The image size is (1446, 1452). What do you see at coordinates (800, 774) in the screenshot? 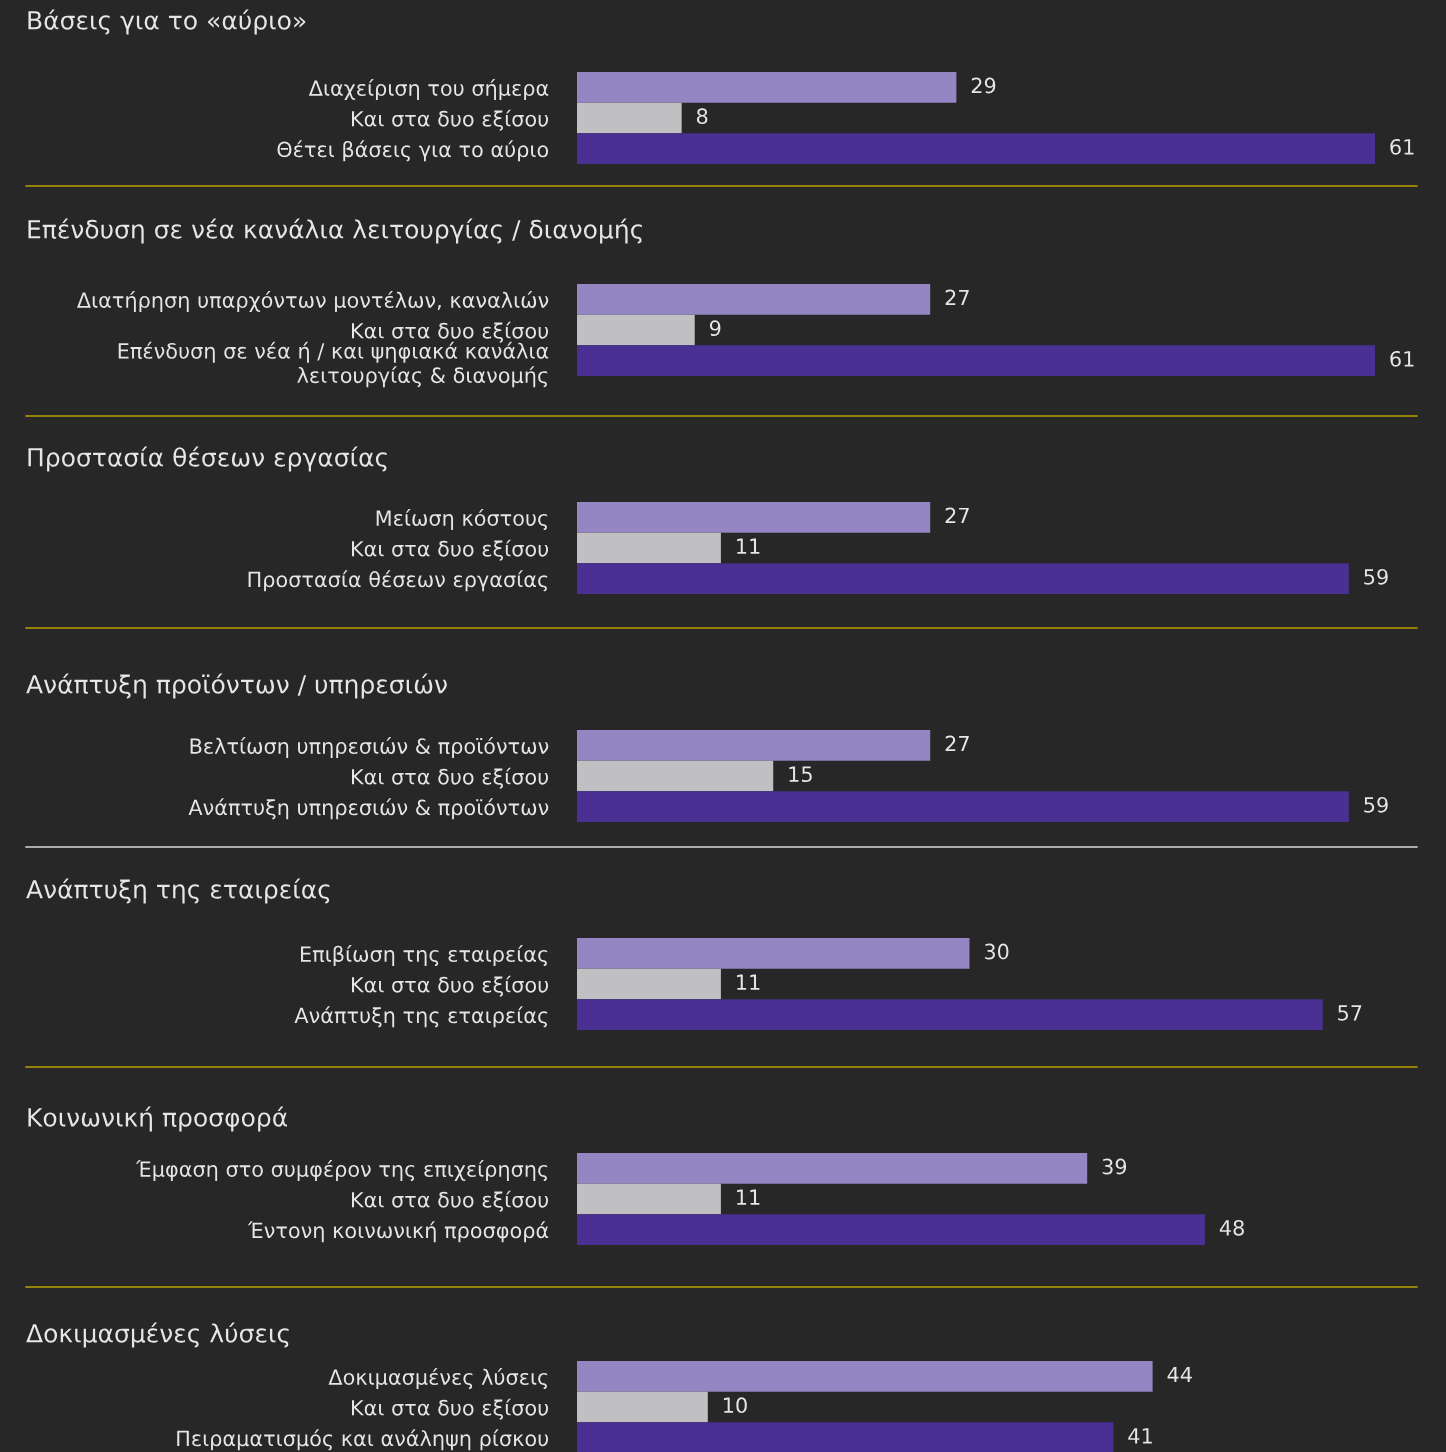
I see `data-label: 15` at bounding box center [800, 774].